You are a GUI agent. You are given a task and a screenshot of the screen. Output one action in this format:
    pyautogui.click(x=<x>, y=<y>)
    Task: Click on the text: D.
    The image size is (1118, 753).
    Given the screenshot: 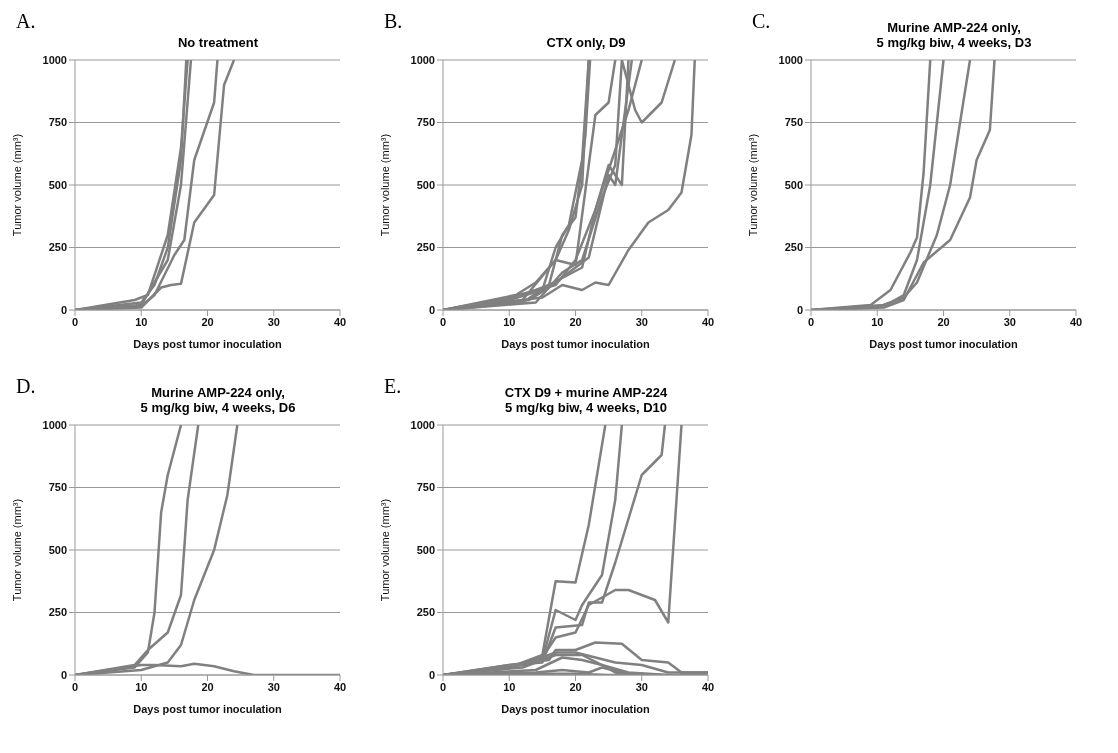 What is the action you would take?
    pyautogui.click(x=26, y=386)
    